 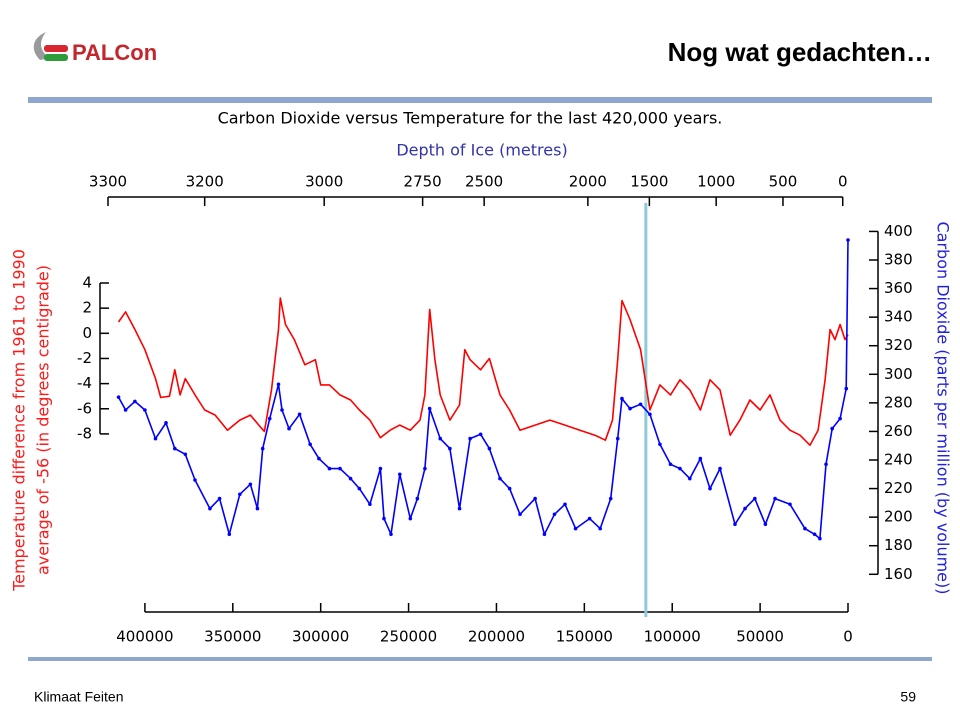 What do you see at coordinates (484, 182) in the screenshot?
I see `x2-tick-label: 2500` at bounding box center [484, 182].